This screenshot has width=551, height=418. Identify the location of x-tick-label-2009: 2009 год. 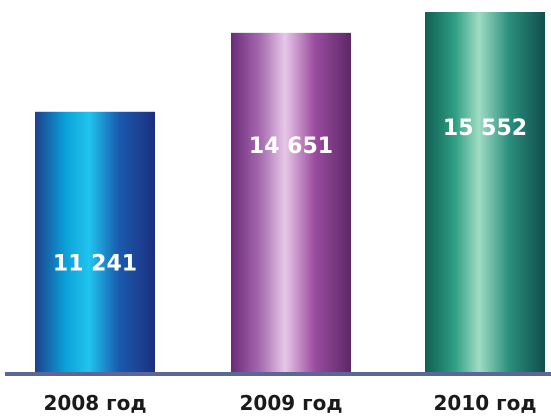
(291, 403).